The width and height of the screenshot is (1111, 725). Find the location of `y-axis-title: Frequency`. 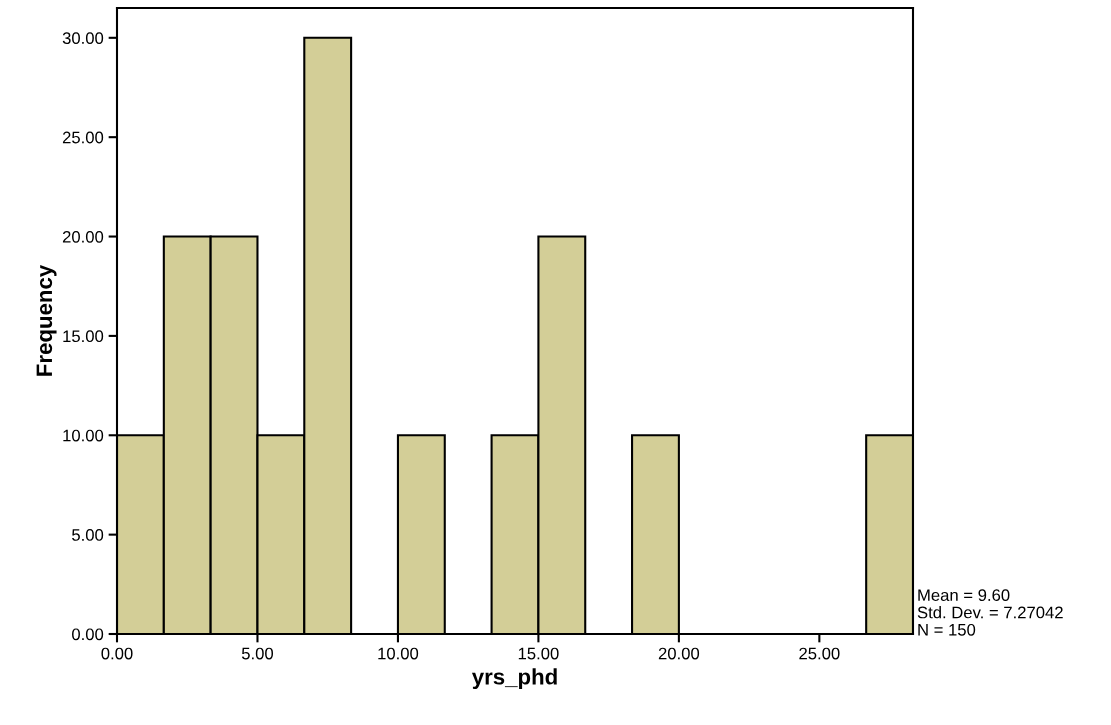

y-axis-title: Frequency is located at coordinates (46, 320).